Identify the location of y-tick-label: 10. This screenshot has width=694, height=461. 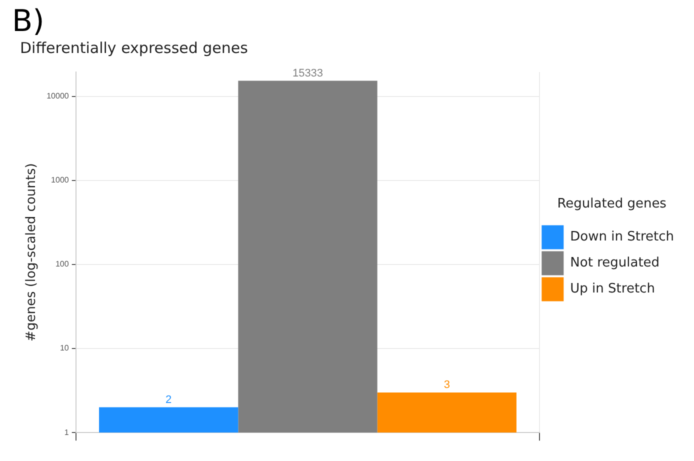
(65, 348).